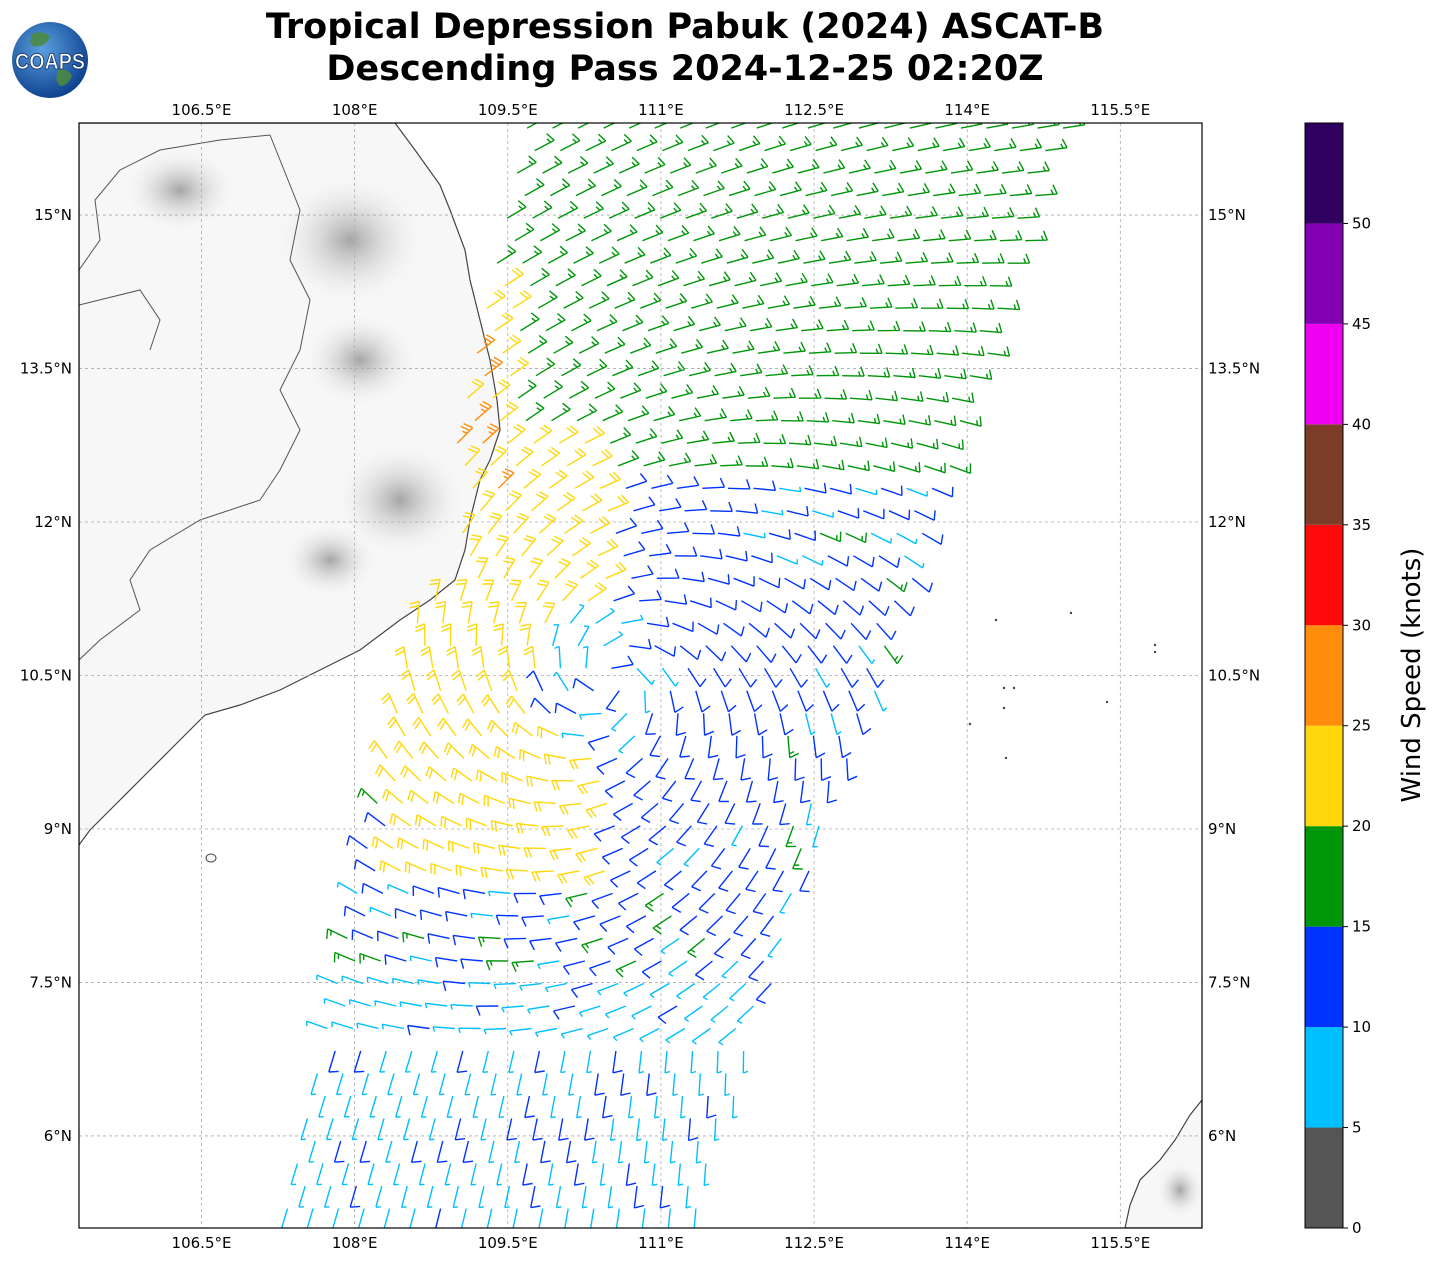 This screenshot has height=1264, width=1442. Describe the element at coordinates (1337, 679) in the screenshot. I see `colorbar: 0 5 10 15 20 25 30 35 40 45 50` at that location.